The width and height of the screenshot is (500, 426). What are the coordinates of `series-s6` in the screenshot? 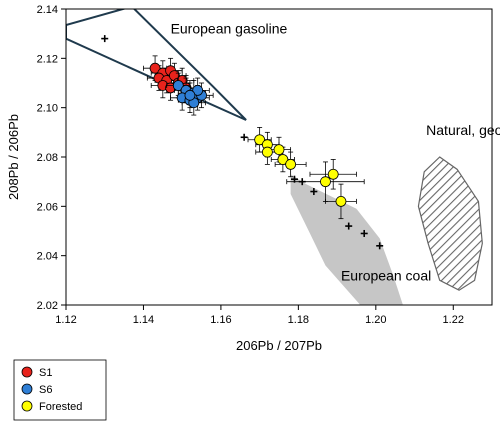 It's located at (190, 94).